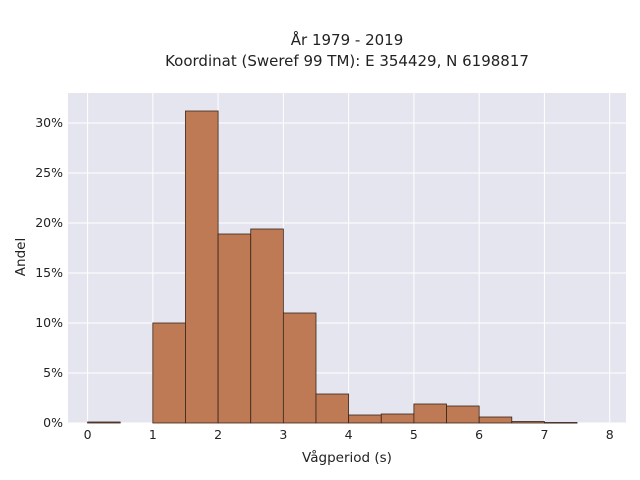  I want to click on x-tick-label: 6, so click(479, 434).